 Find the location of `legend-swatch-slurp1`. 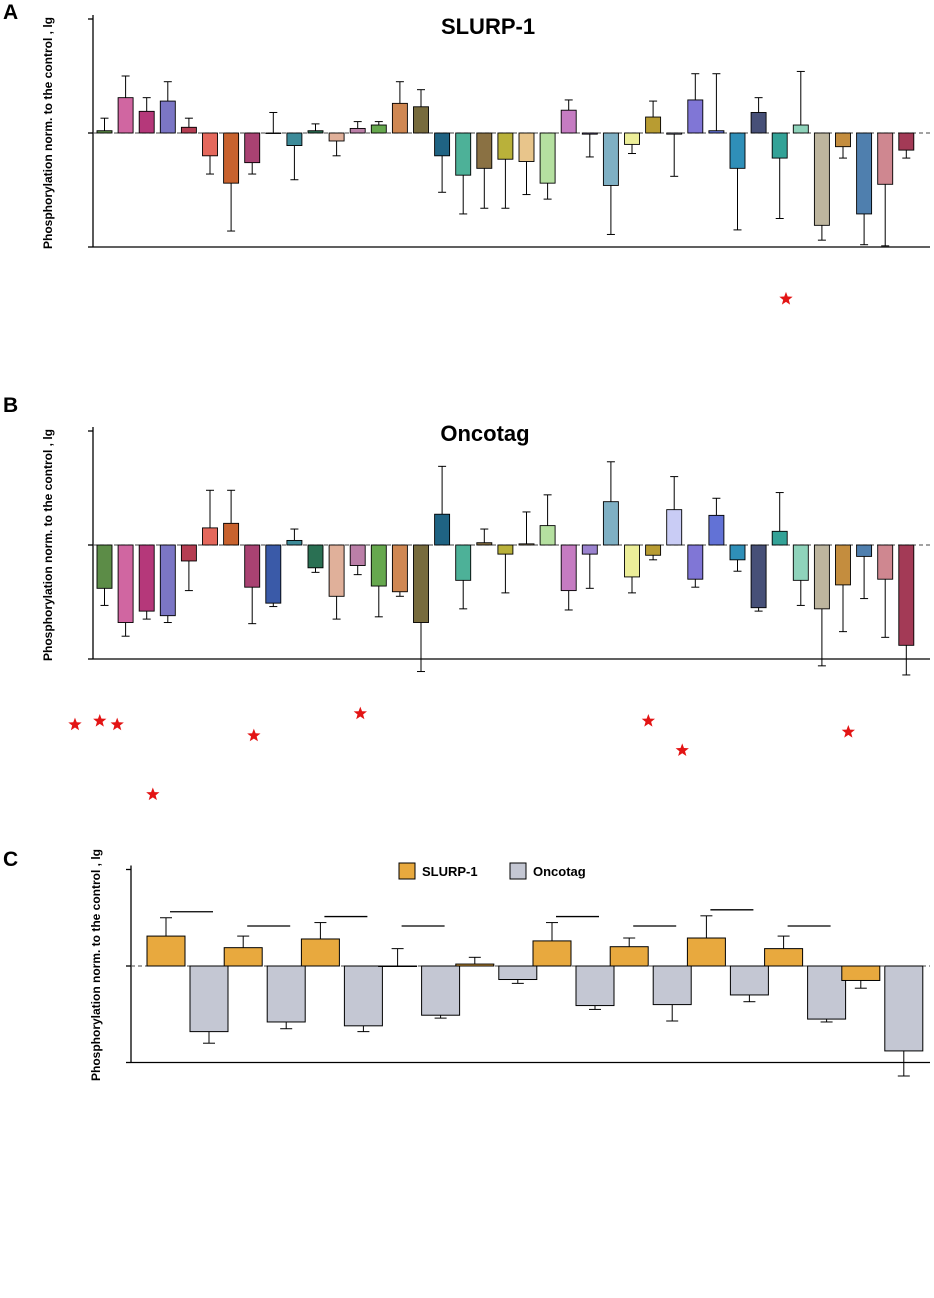

legend-swatch-slurp1 is located at coordinates (407, 871).